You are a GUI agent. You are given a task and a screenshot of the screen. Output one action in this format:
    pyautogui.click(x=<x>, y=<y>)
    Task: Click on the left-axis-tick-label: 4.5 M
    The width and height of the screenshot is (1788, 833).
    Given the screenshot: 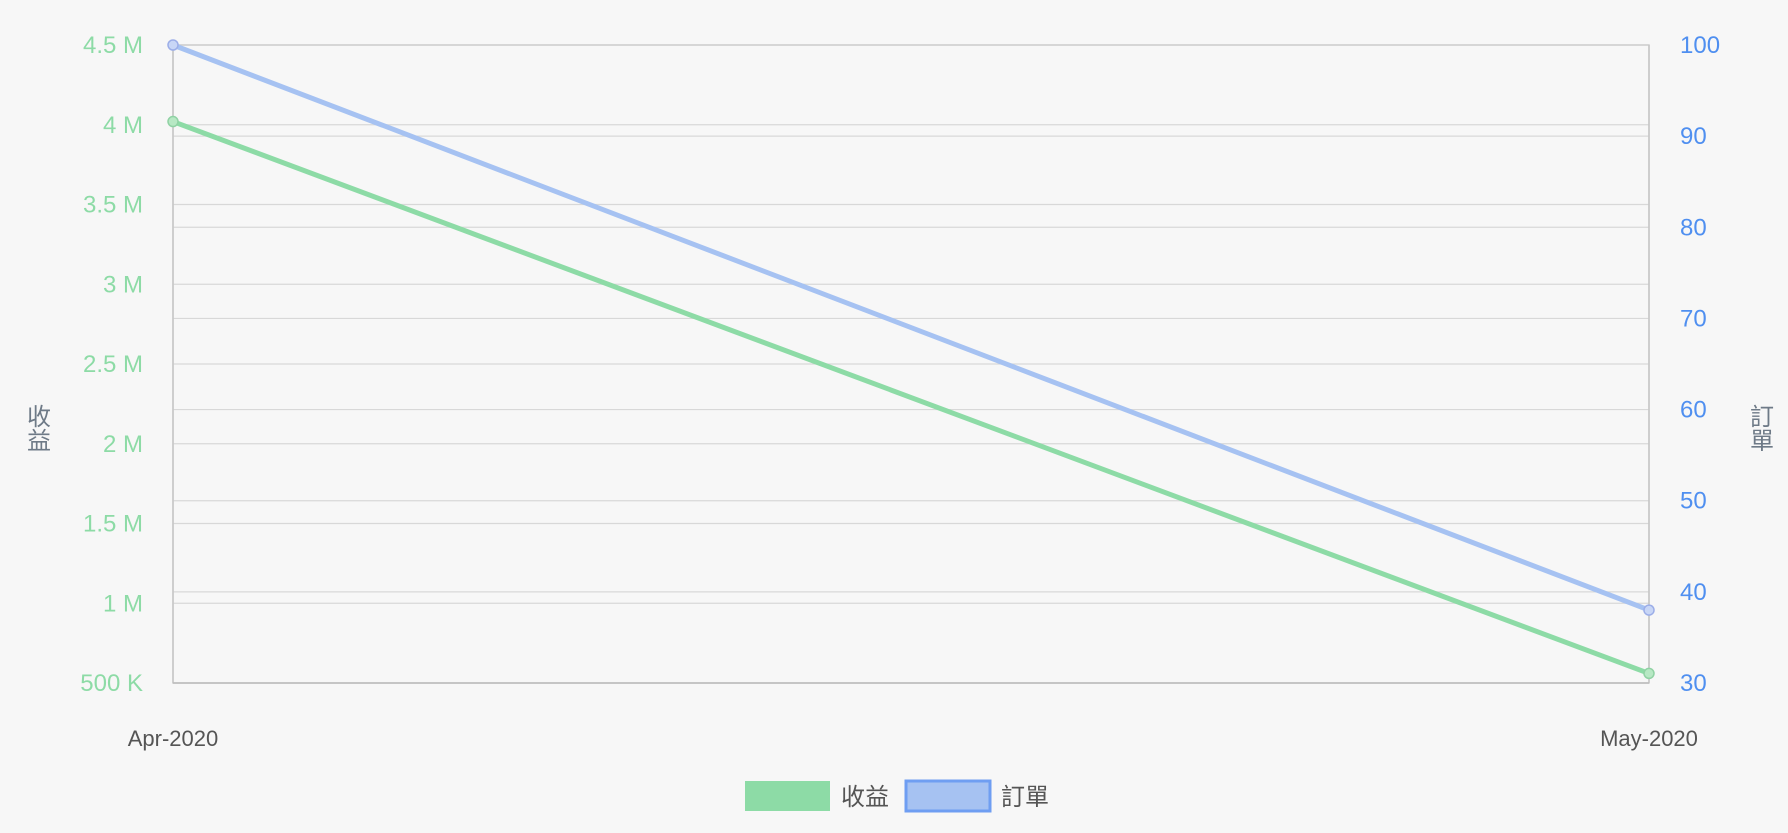 What is the action you would take?
    pyautogui.click(x=113, y=45)
    